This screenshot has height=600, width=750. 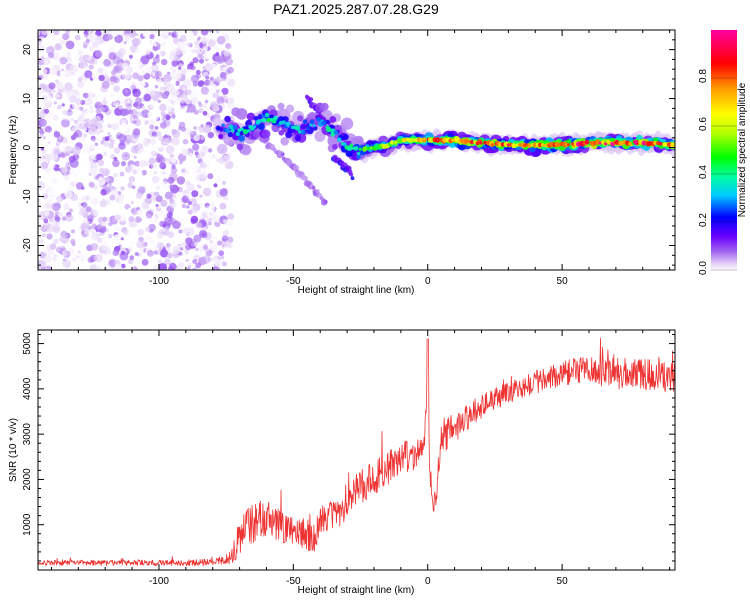 I want to click on spectrogram-y-tick-label: 20, so click(x=27, y=50).